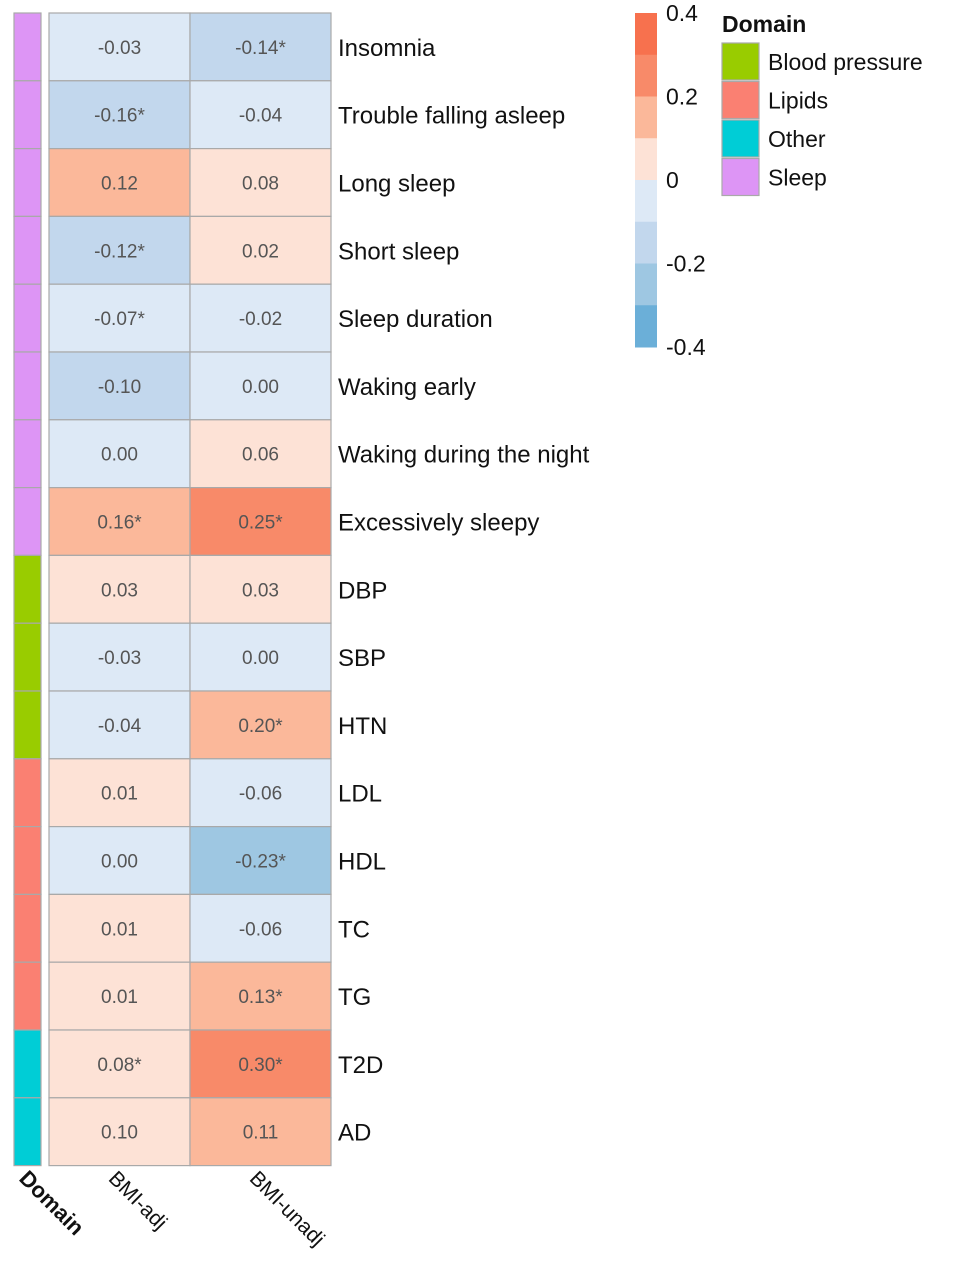 This screenshot has height=1280, width=954. What do you see at coordinates (387, 48) in the screenshot?
I see `row-label: Insomnia` at bounding box center [387, 48].